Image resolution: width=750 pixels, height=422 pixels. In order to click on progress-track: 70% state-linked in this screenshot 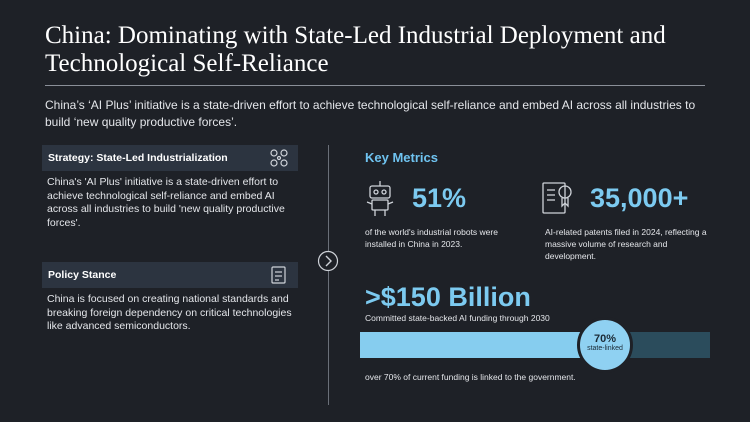, I will do `click(535, 345)`.